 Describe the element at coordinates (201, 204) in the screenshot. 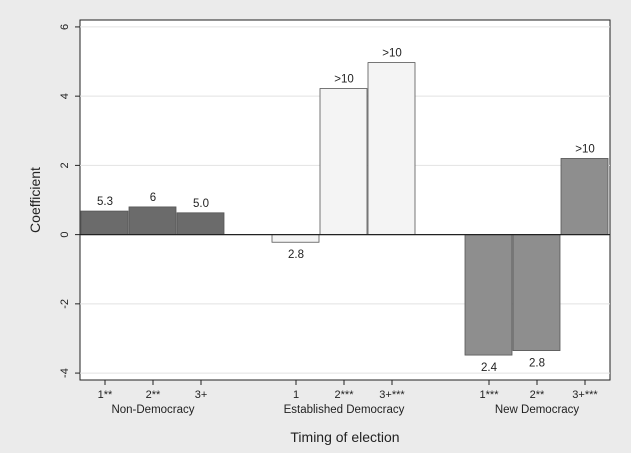

I see `bar-value-label: 5.0` at that location.